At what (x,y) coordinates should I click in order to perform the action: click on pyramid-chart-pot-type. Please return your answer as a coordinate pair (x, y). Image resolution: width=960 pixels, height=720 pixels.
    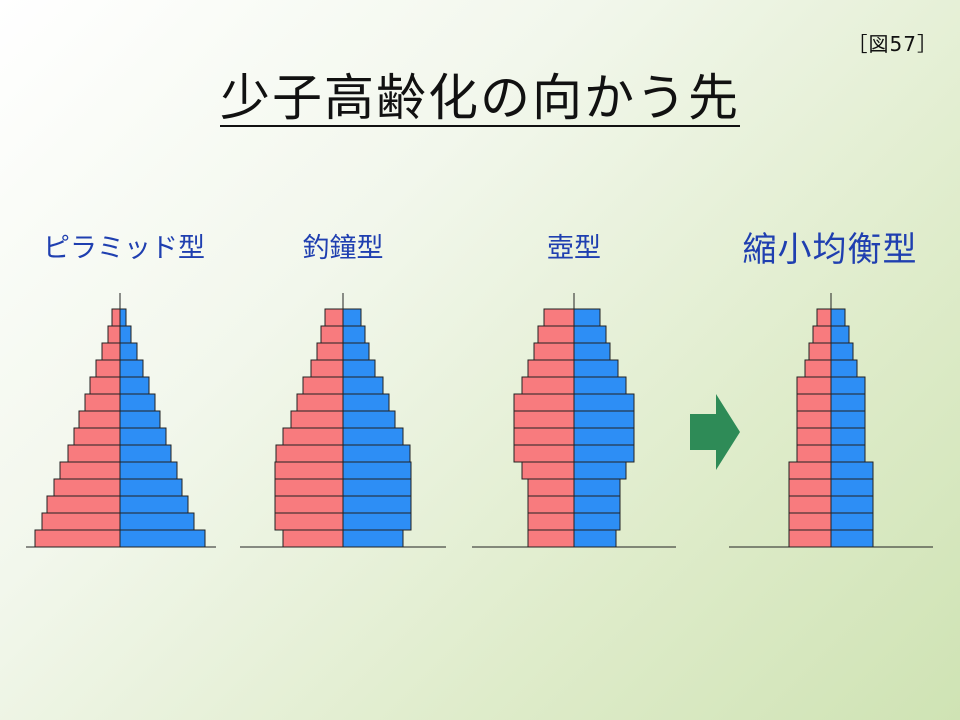
    Looking at the image, I should click on (574, 420).